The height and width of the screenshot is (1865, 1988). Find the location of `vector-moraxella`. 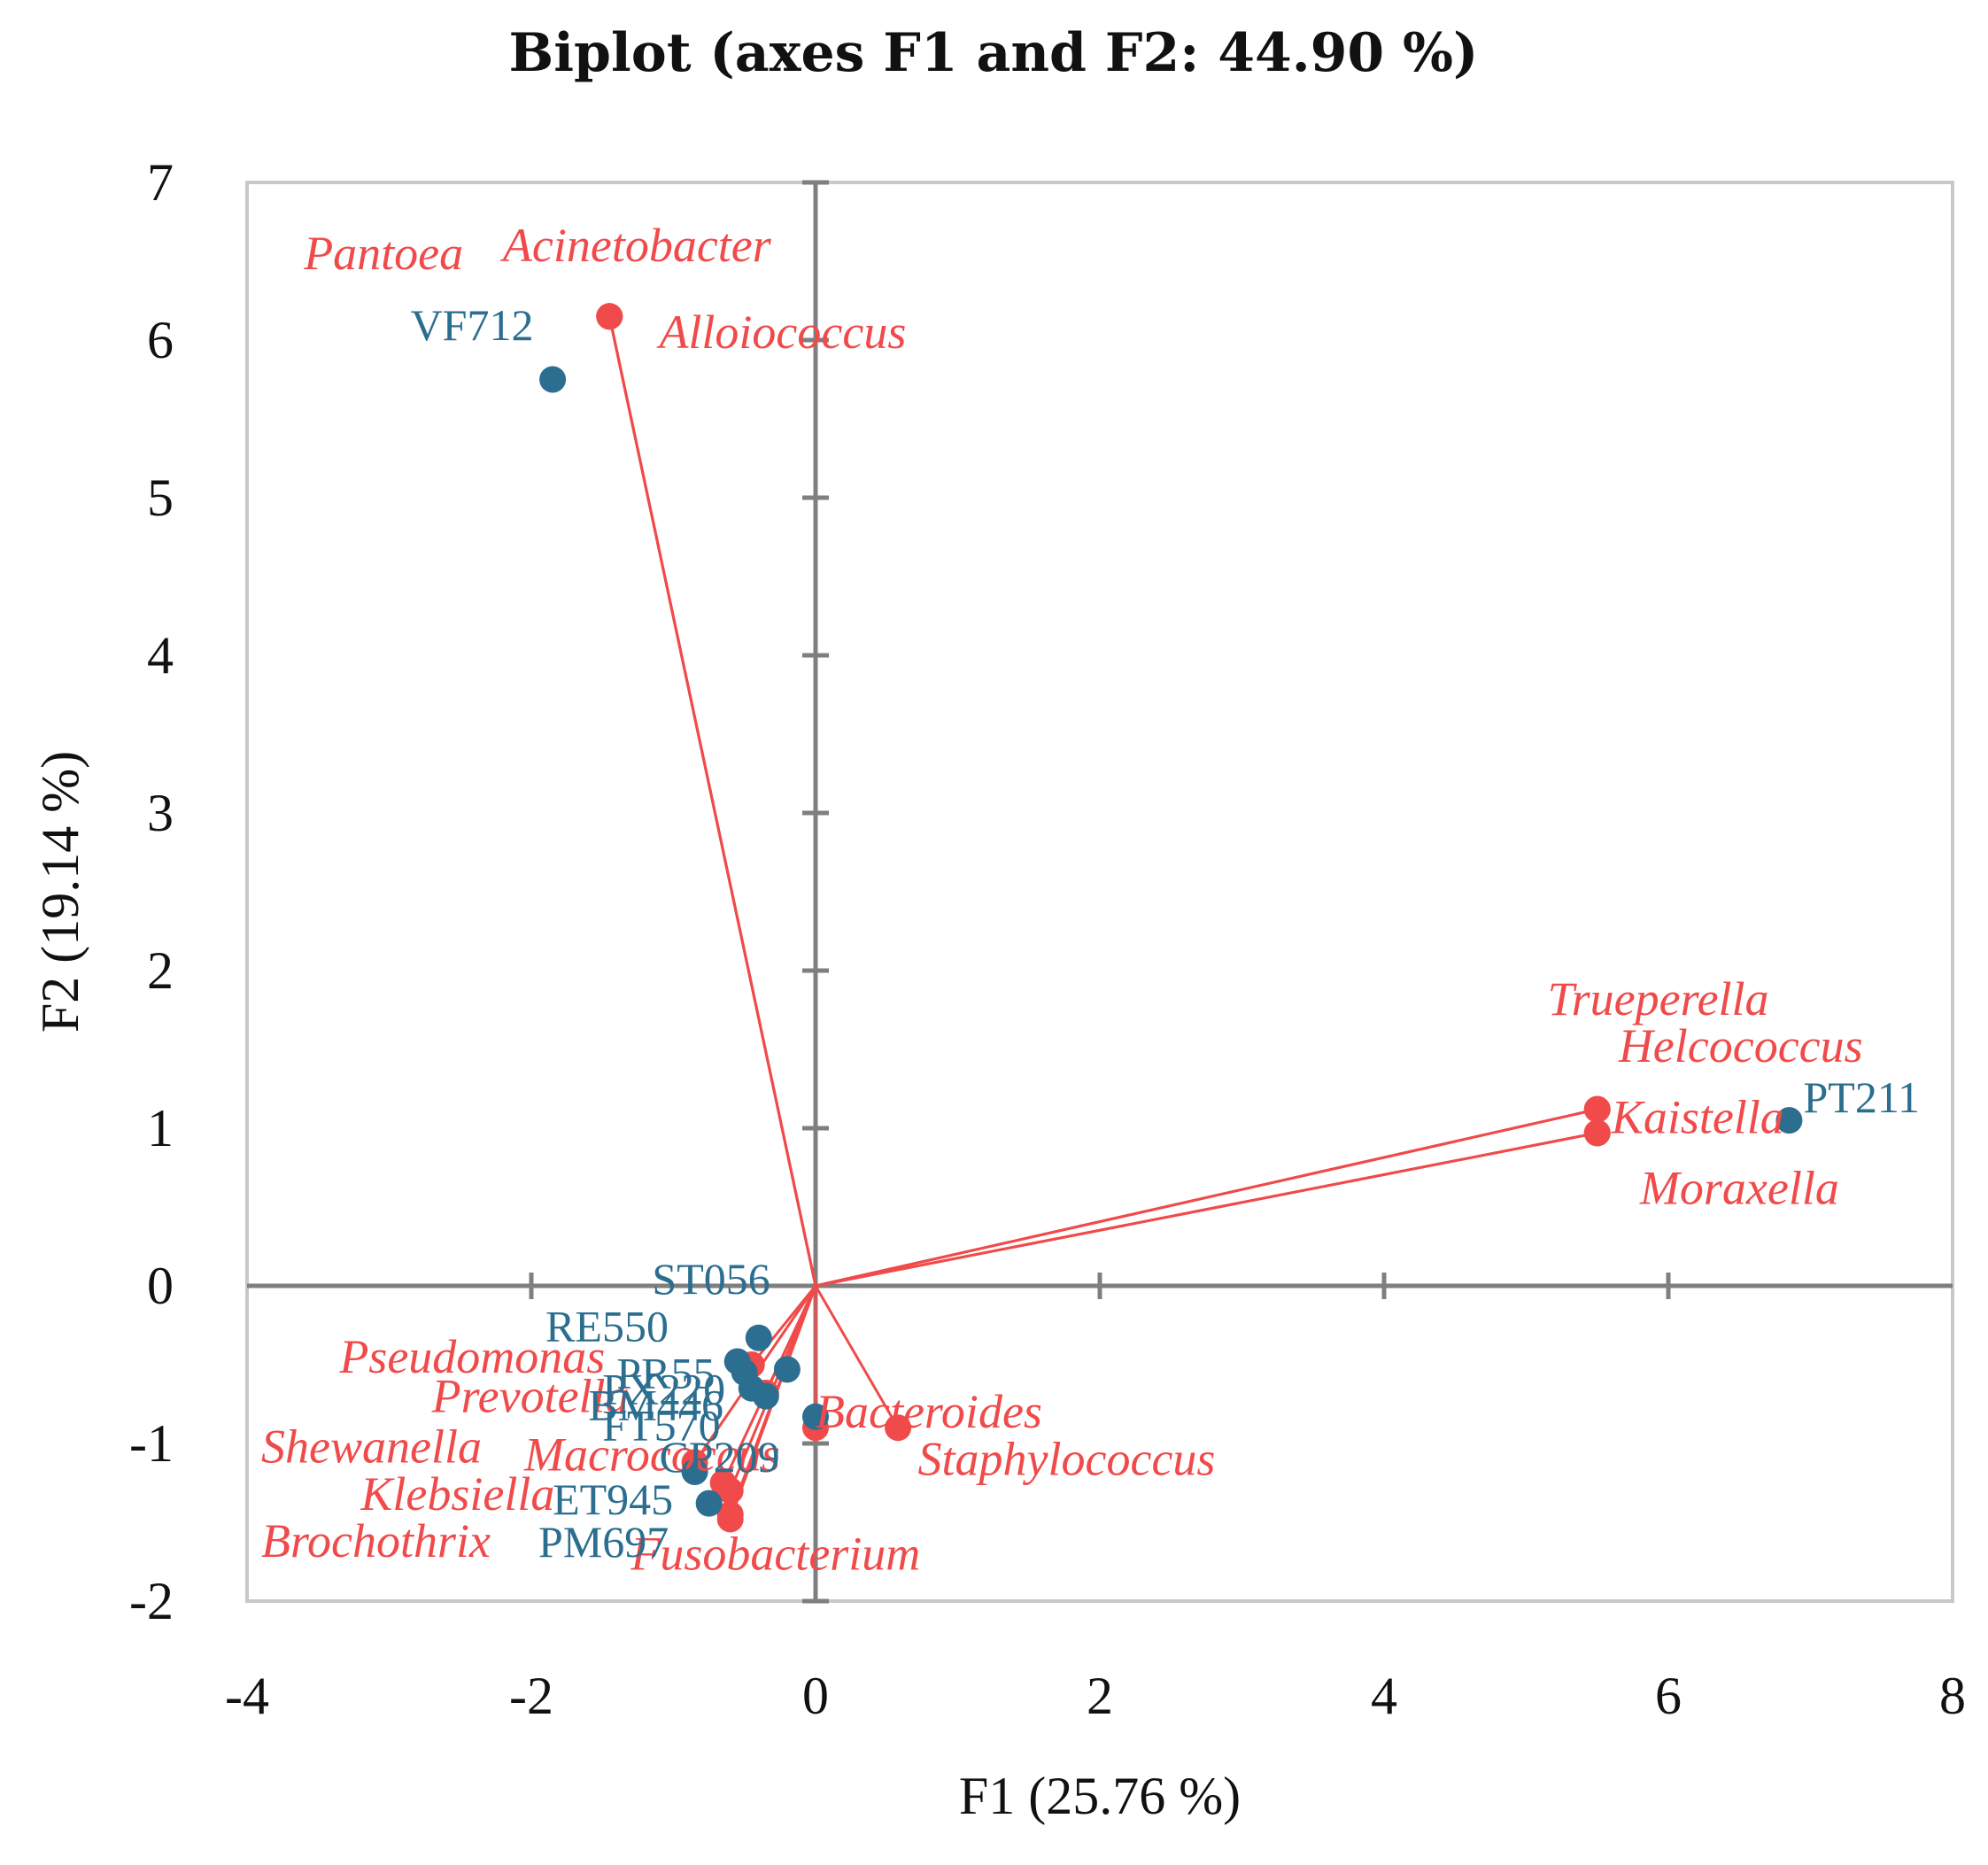

vector-moraxella is located at coordinates (1206, 1209).